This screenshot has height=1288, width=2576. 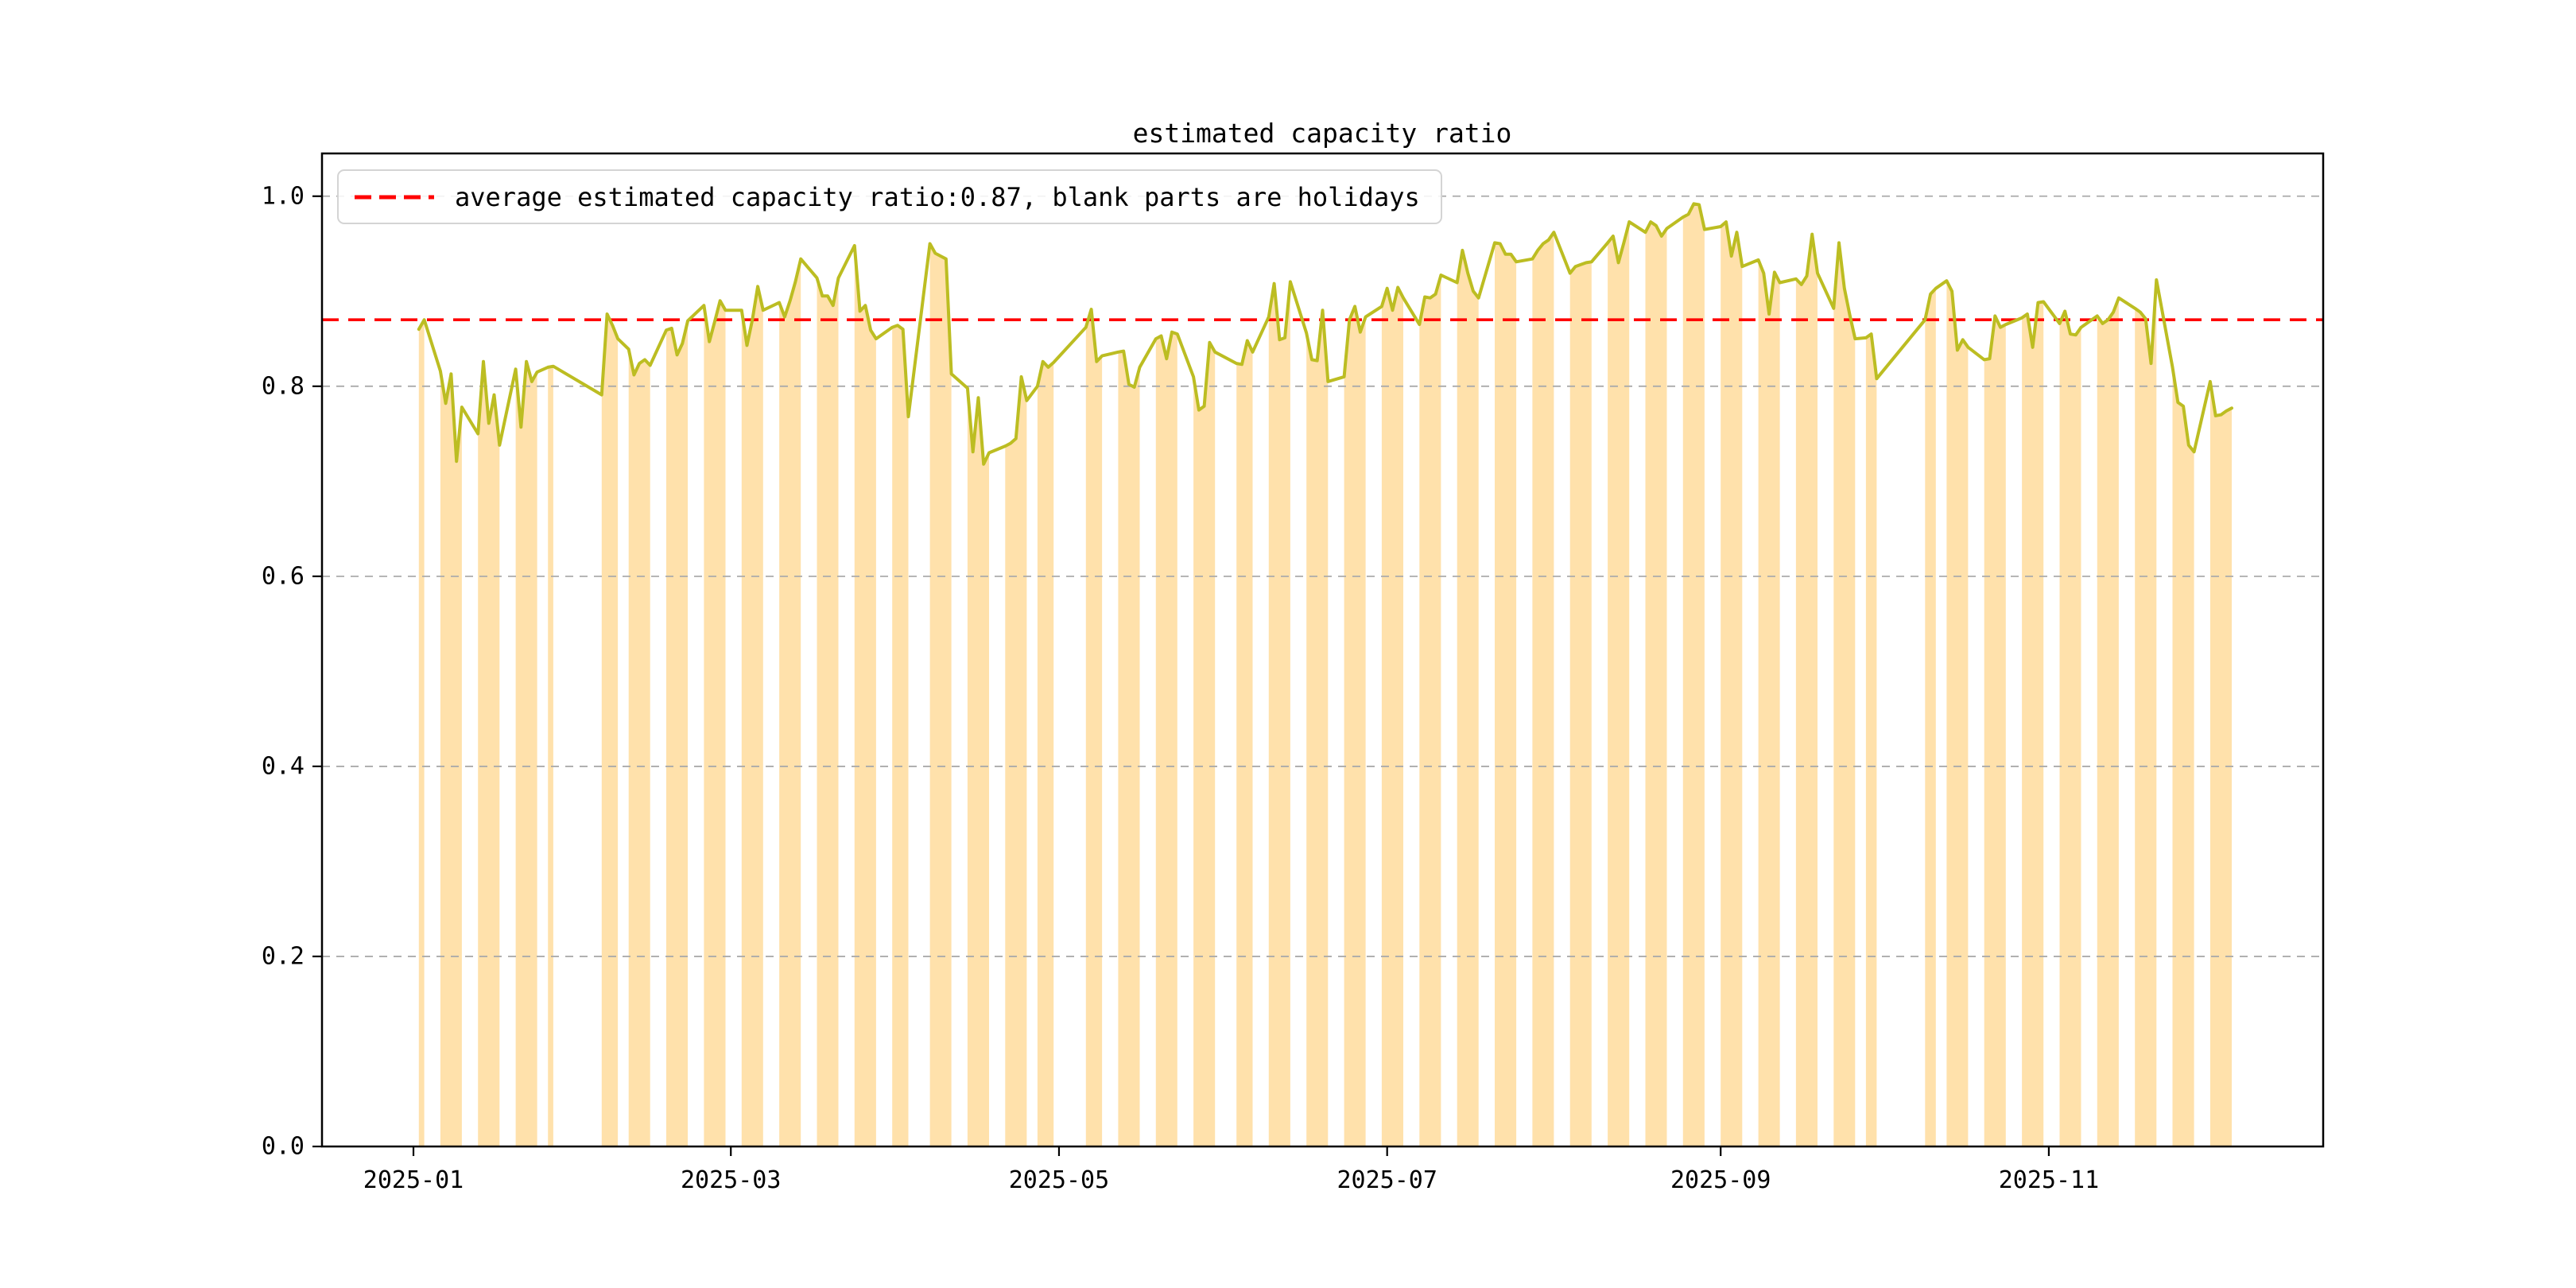 What do you see at coordinates (1721, 1180) in the screenshot?
I see `x-tick-label: 2025-09` at bounding box center [1721, 1180].